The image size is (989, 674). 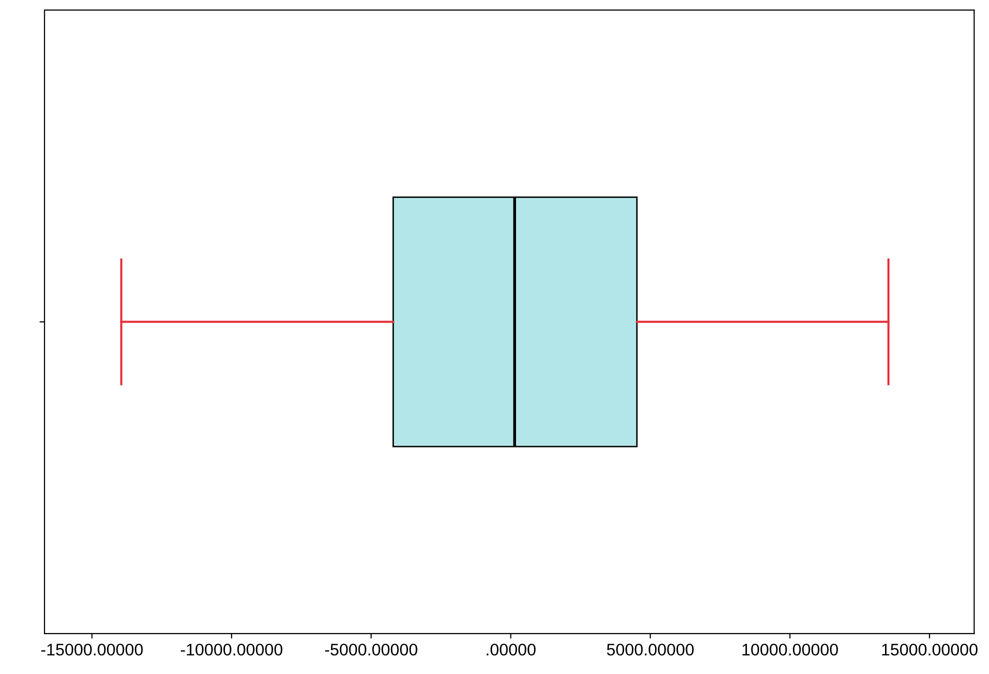 I want to click on x-tick-label: -10000.00000, so click(x=231, y=650).